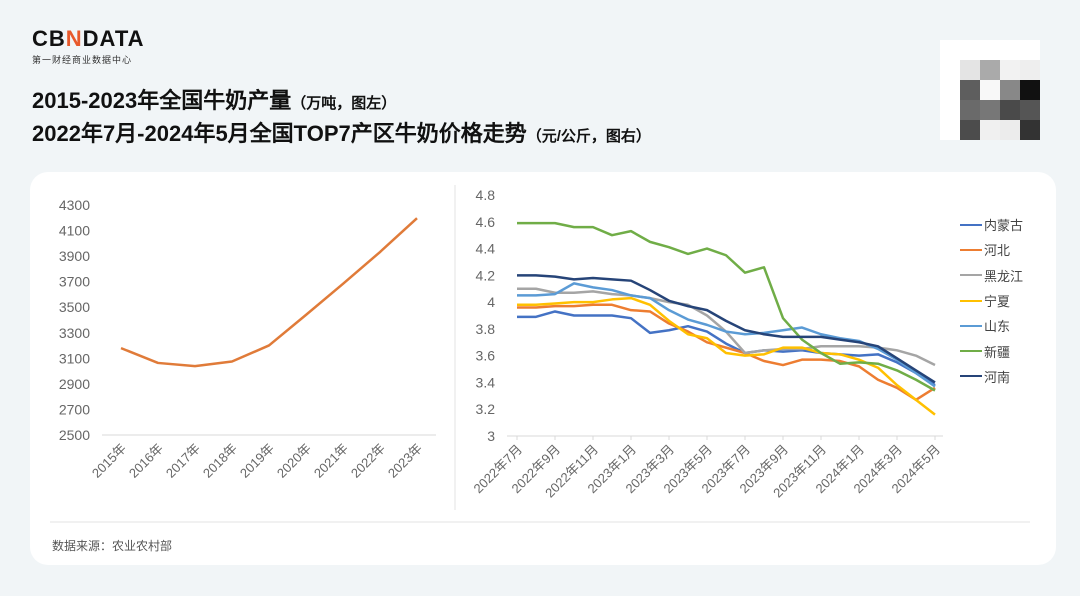 The width and height of the screenshot is (1080, 596). Describe the element at coordinates (405, 461) in the screenshot. I see `x-tick-label: 2023年` at that location.